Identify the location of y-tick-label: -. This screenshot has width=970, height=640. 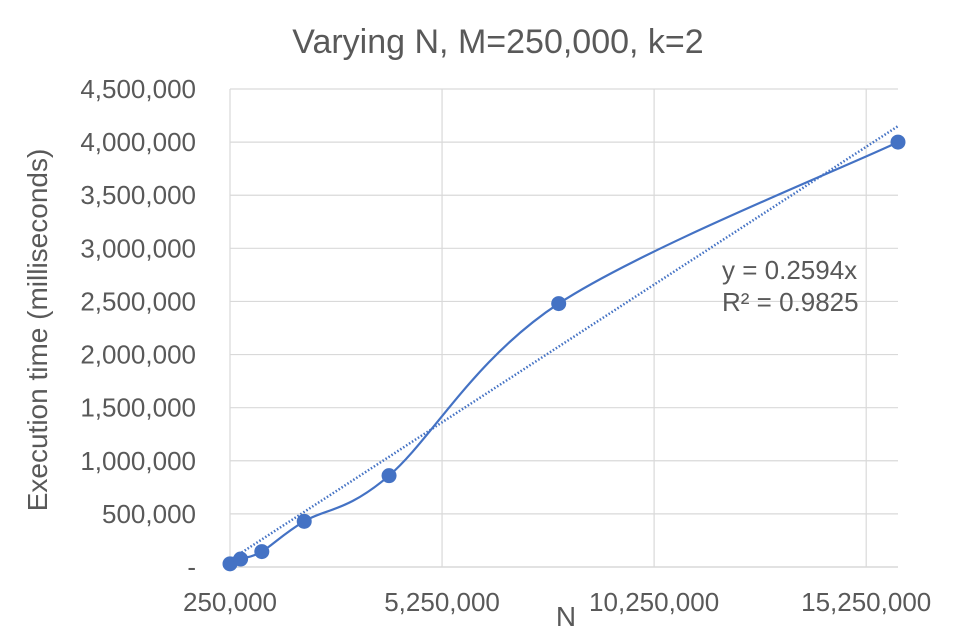
(191, 567).